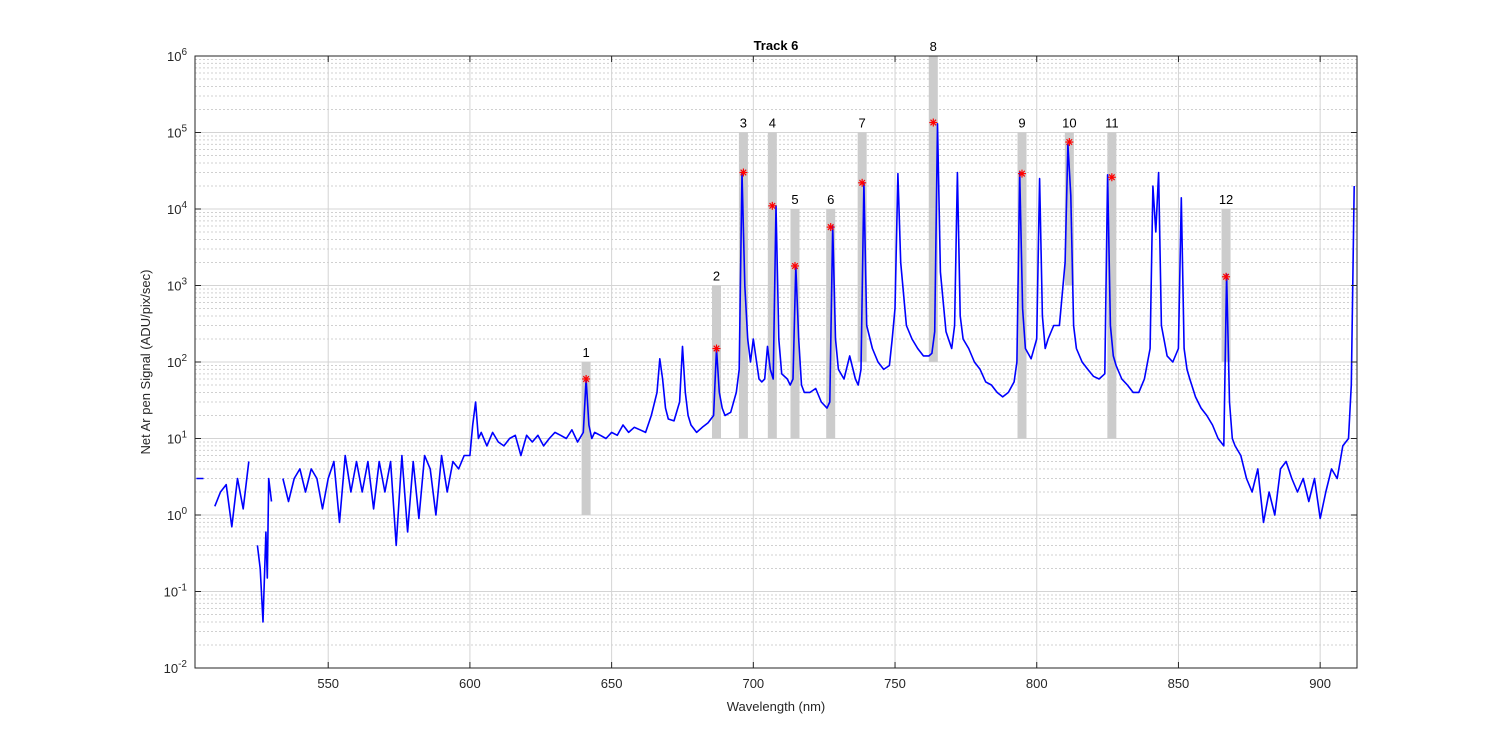  Describe the element at coordinates (1320, 683) in the screenshot. I see `x-tick-label: 900` at that location.